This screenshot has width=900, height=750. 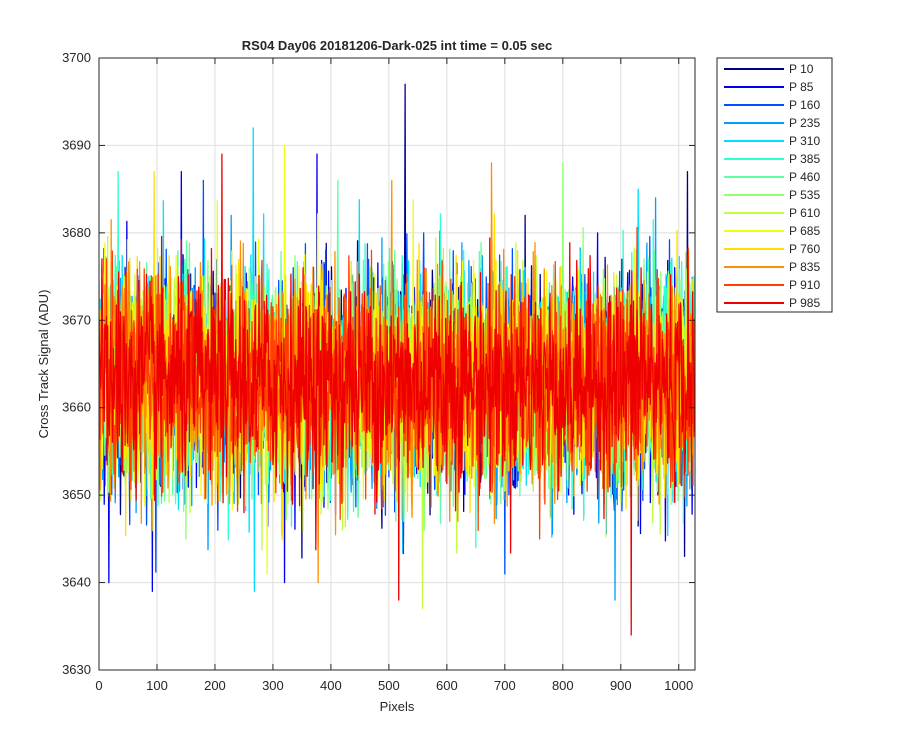 What do you see at coordinates (331, 685) in the screenshot?
I see `x-tick-label: 400` at bounding box center [331, 685].